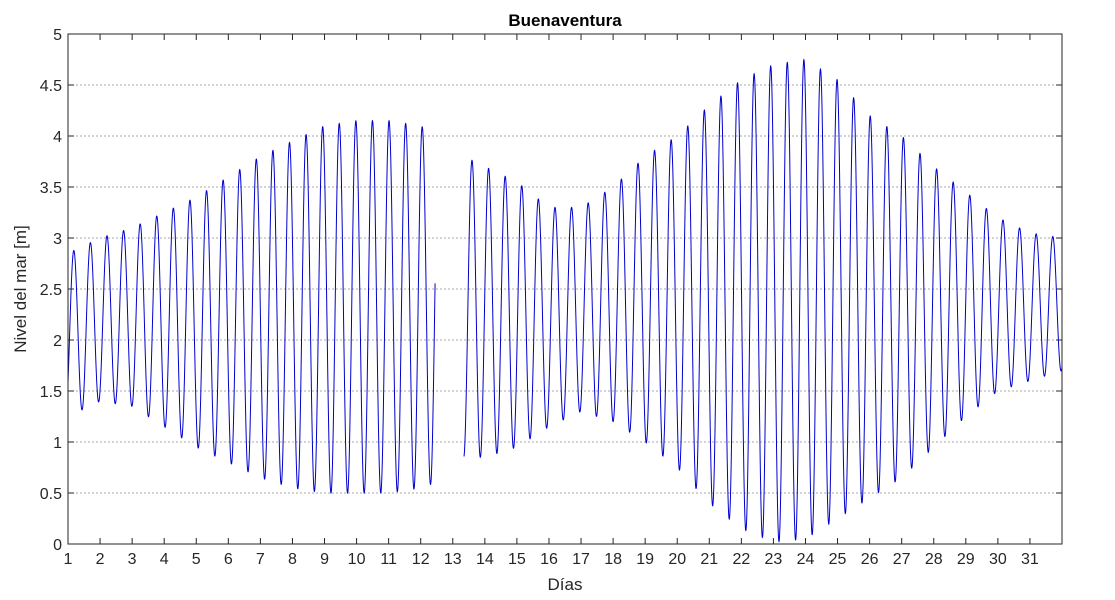 The image size is (1115, 600). What do you see at coordinates (196, 559) in the screenshot?
I see `x-tick-label: 5` at bounding box center [196, 559].